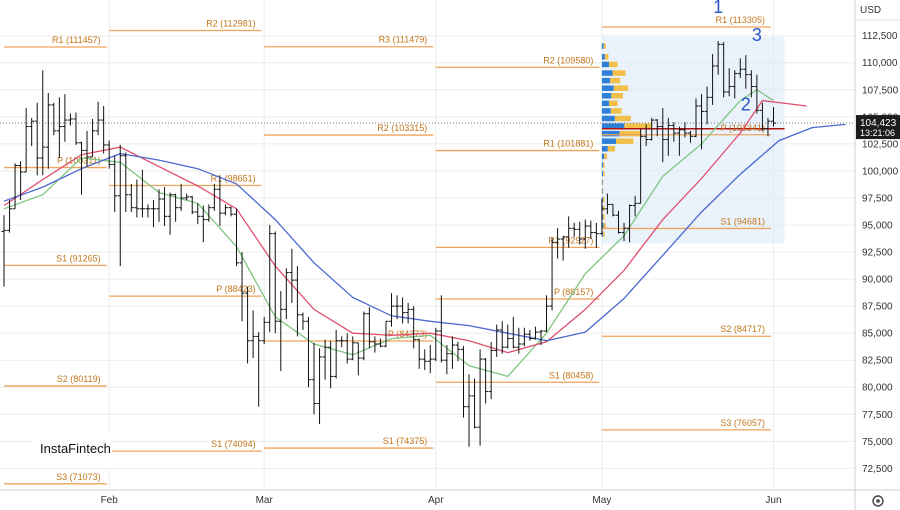 The width and height of the screenshot is (900, 510). What do you see at coordinates (405, 441) in the screenshot?
I see `pivot-label: S1 (74375)` at bounding box center [405, 441].